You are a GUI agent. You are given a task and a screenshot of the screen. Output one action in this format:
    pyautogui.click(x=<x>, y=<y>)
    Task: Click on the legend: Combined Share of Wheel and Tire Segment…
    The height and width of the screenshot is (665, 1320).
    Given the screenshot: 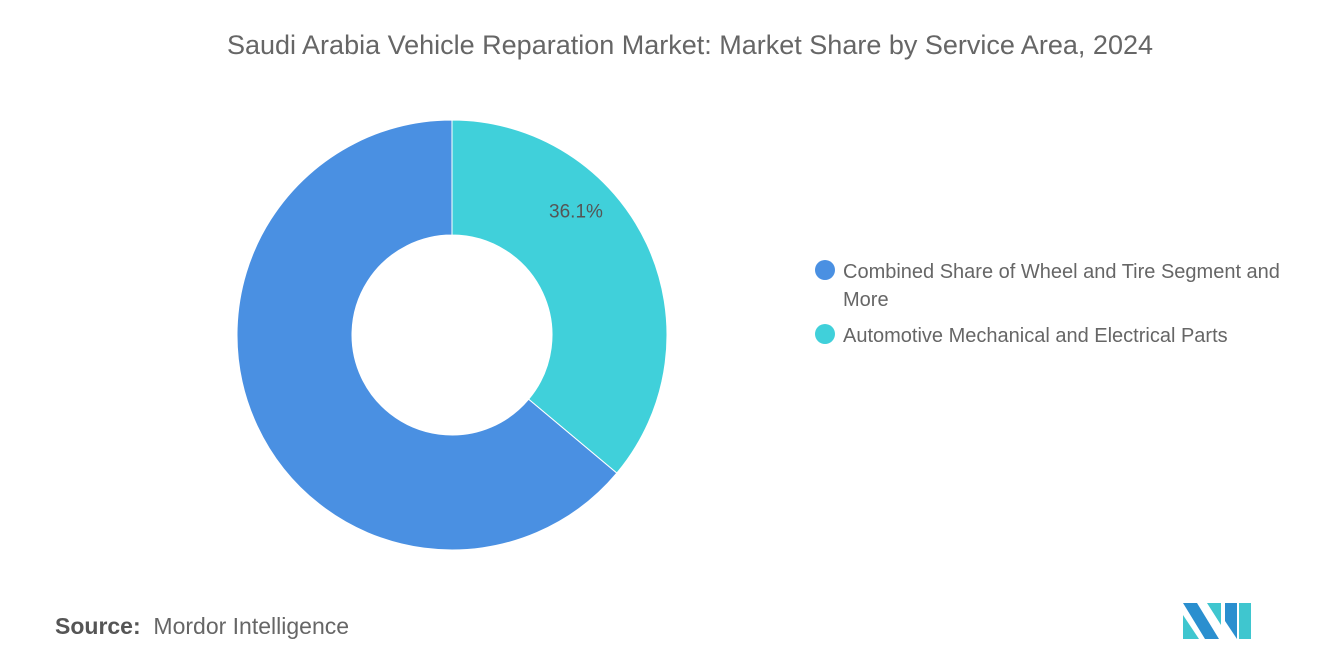 What is the action you would take?
    pyautogui.click(x=1060, y=308)
    